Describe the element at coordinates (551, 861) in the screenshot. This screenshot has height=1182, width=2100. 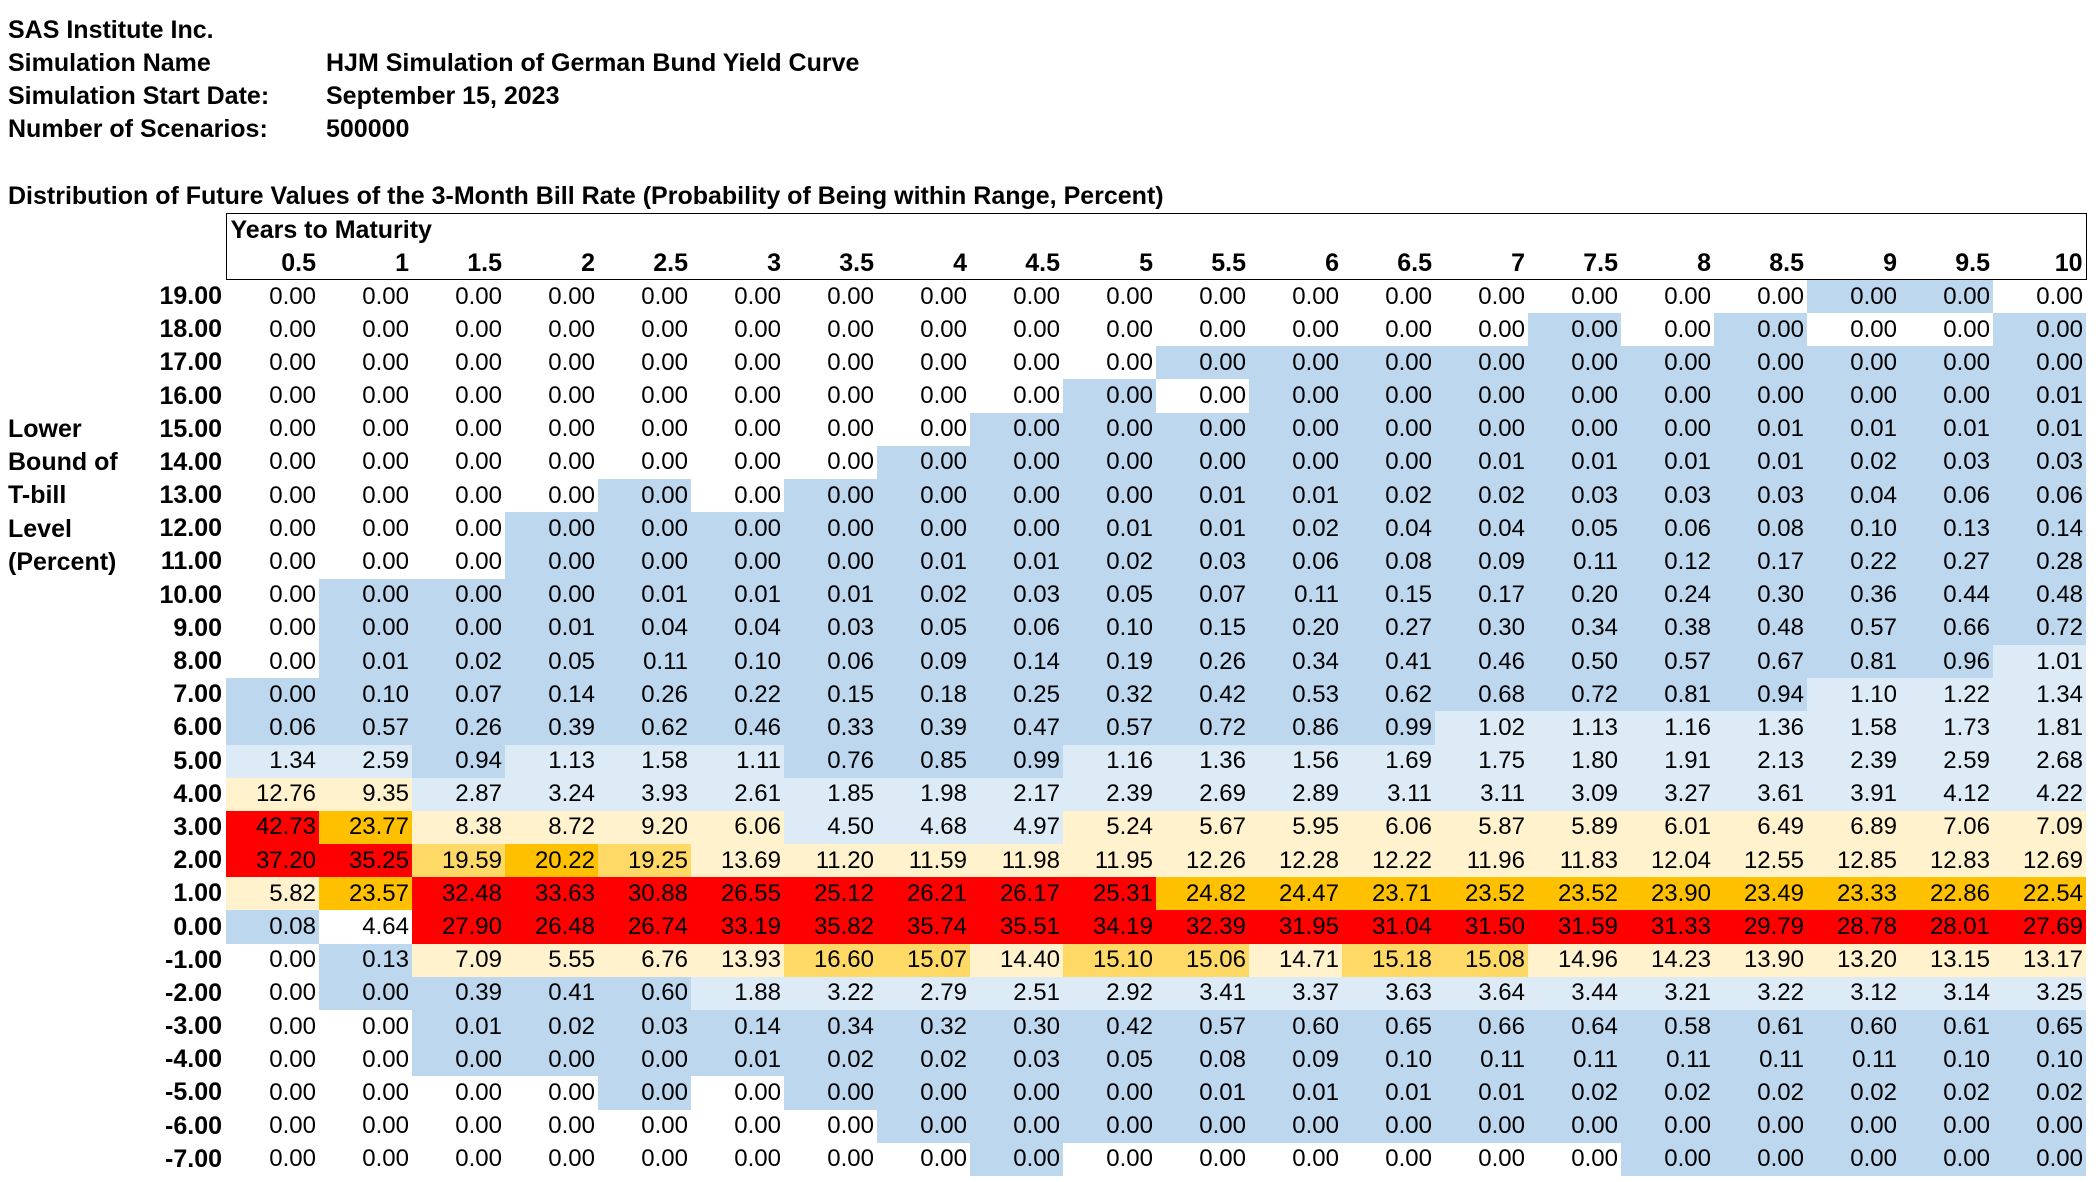
I see `table-cell: 20.22` at that location.